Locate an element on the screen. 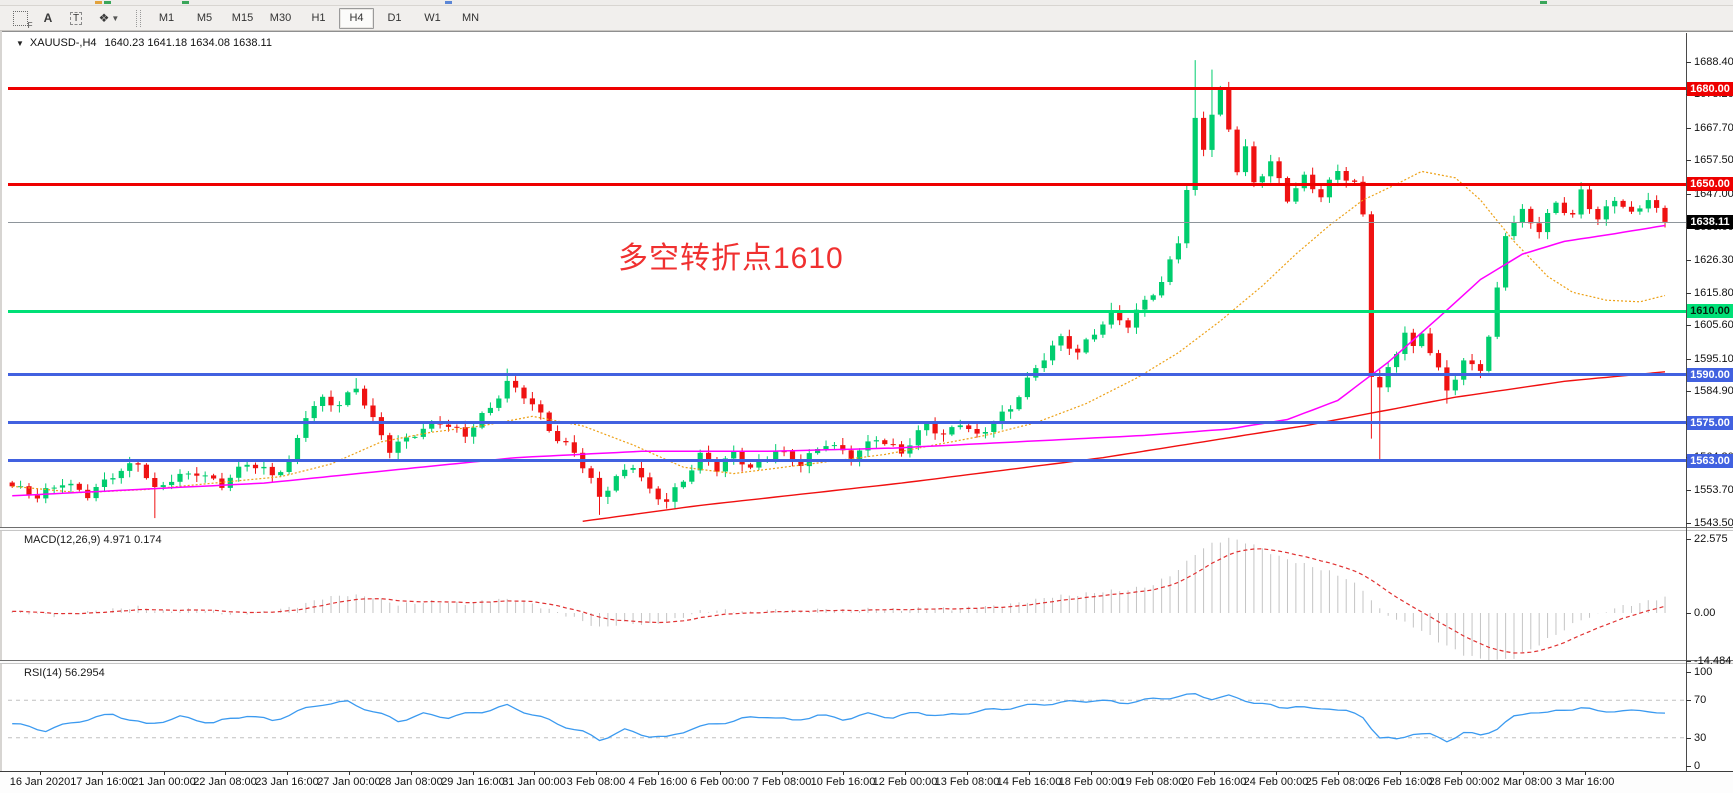 The height and width of the screenshot is (793, 1733). timeframe-button-group: M1 M5 M15 M30 H1 H4 D1 W1 MN is located at coordinates (320, 18).